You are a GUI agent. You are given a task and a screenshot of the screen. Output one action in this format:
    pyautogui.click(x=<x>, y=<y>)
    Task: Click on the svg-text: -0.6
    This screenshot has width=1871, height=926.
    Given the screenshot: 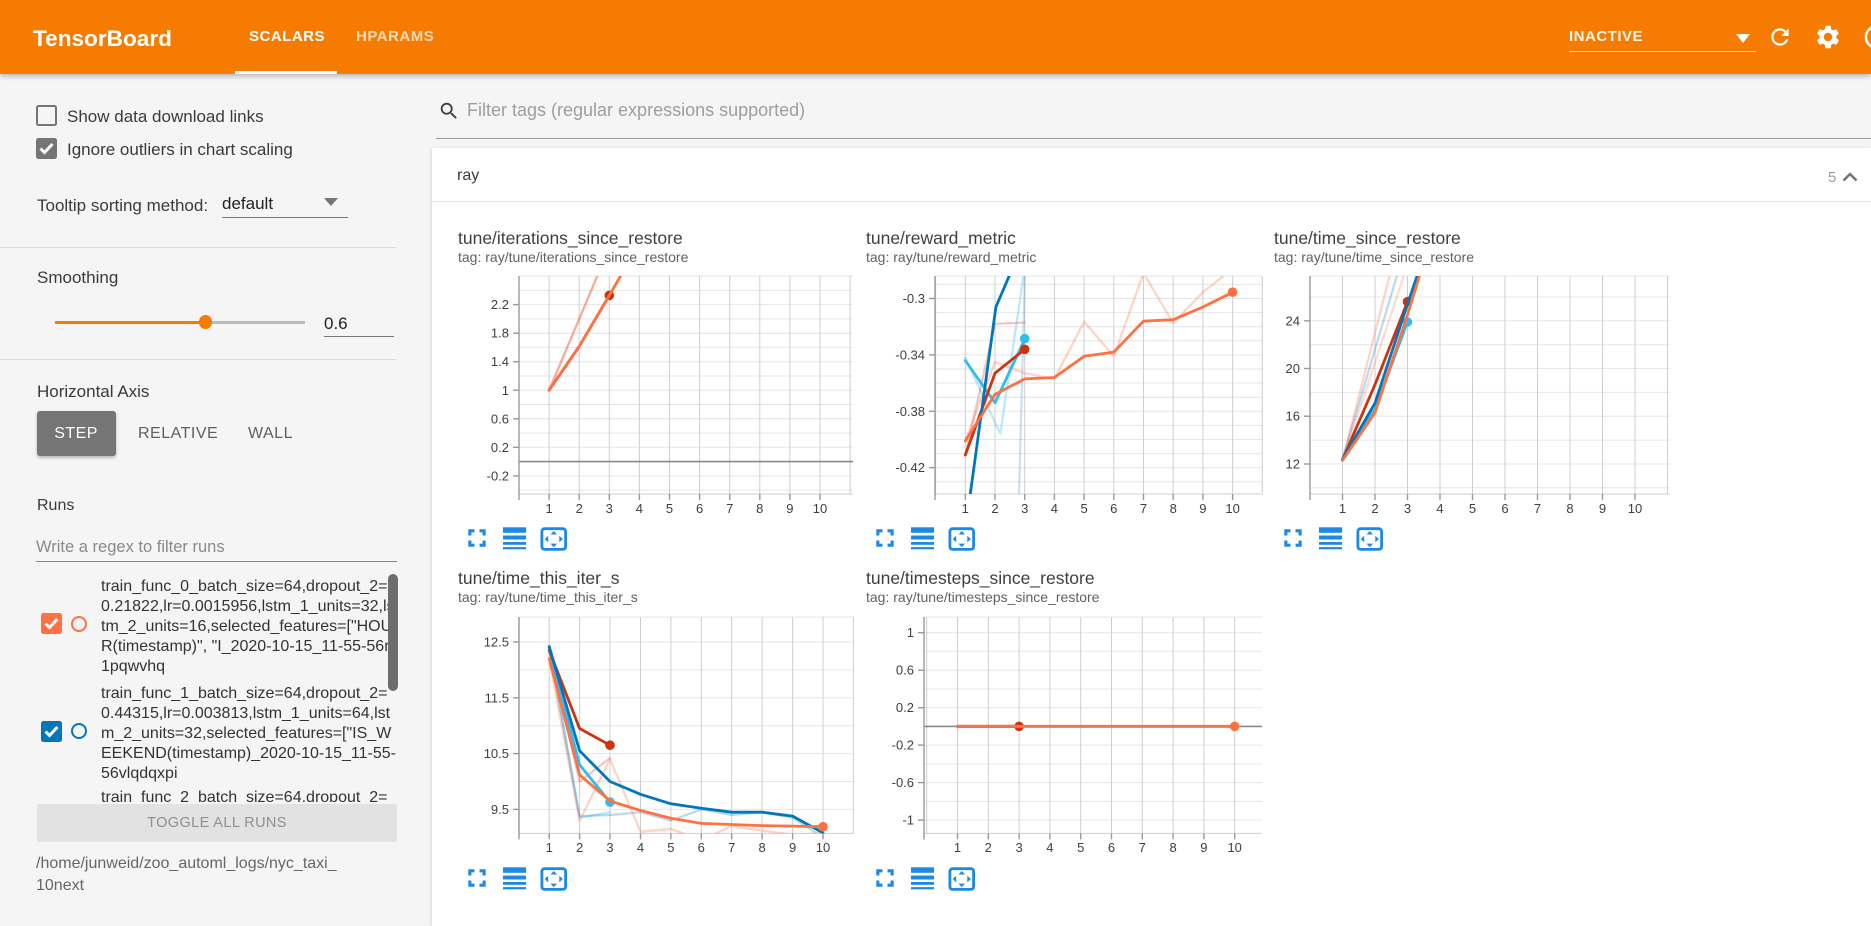 What is the action you would take?
    pyautogui.click(x=903, y=782)
    